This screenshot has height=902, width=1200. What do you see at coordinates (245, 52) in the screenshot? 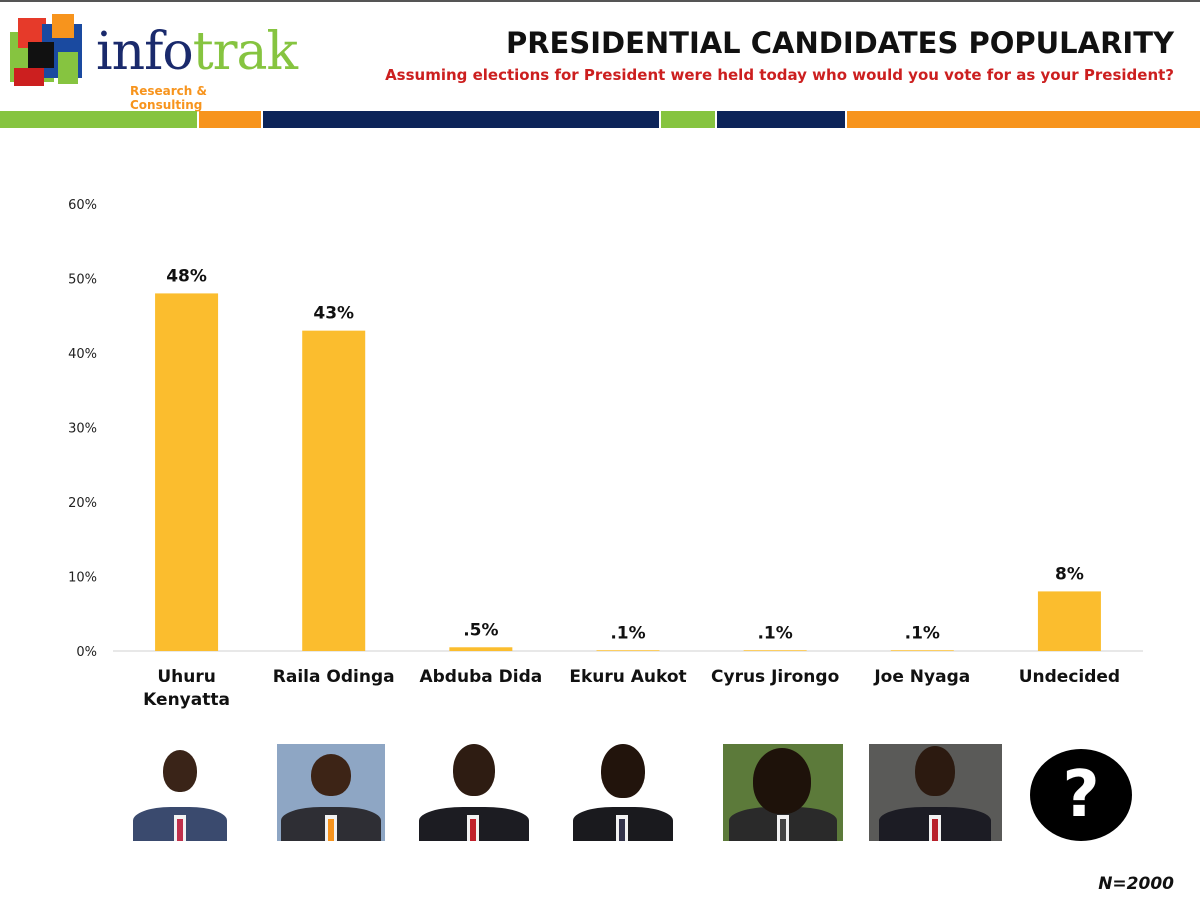
I see `logo-word-accent: trak` at bounding box center [245, 52].